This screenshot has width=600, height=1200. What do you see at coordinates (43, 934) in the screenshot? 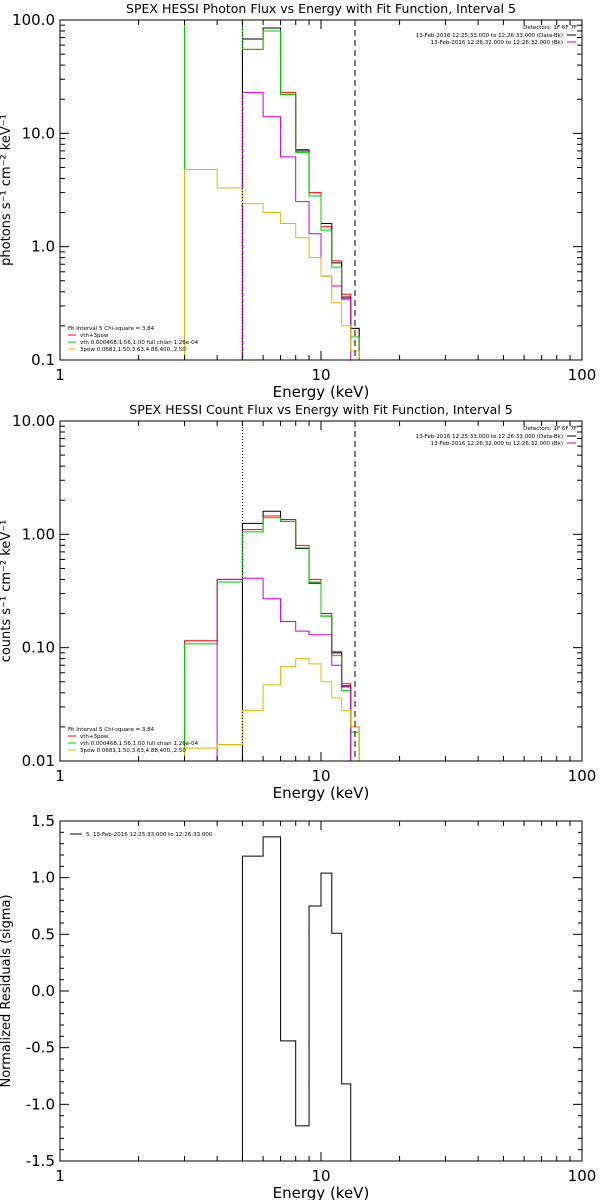
I see `y-tick-label: 0.5` at bounding box center [43, 934].